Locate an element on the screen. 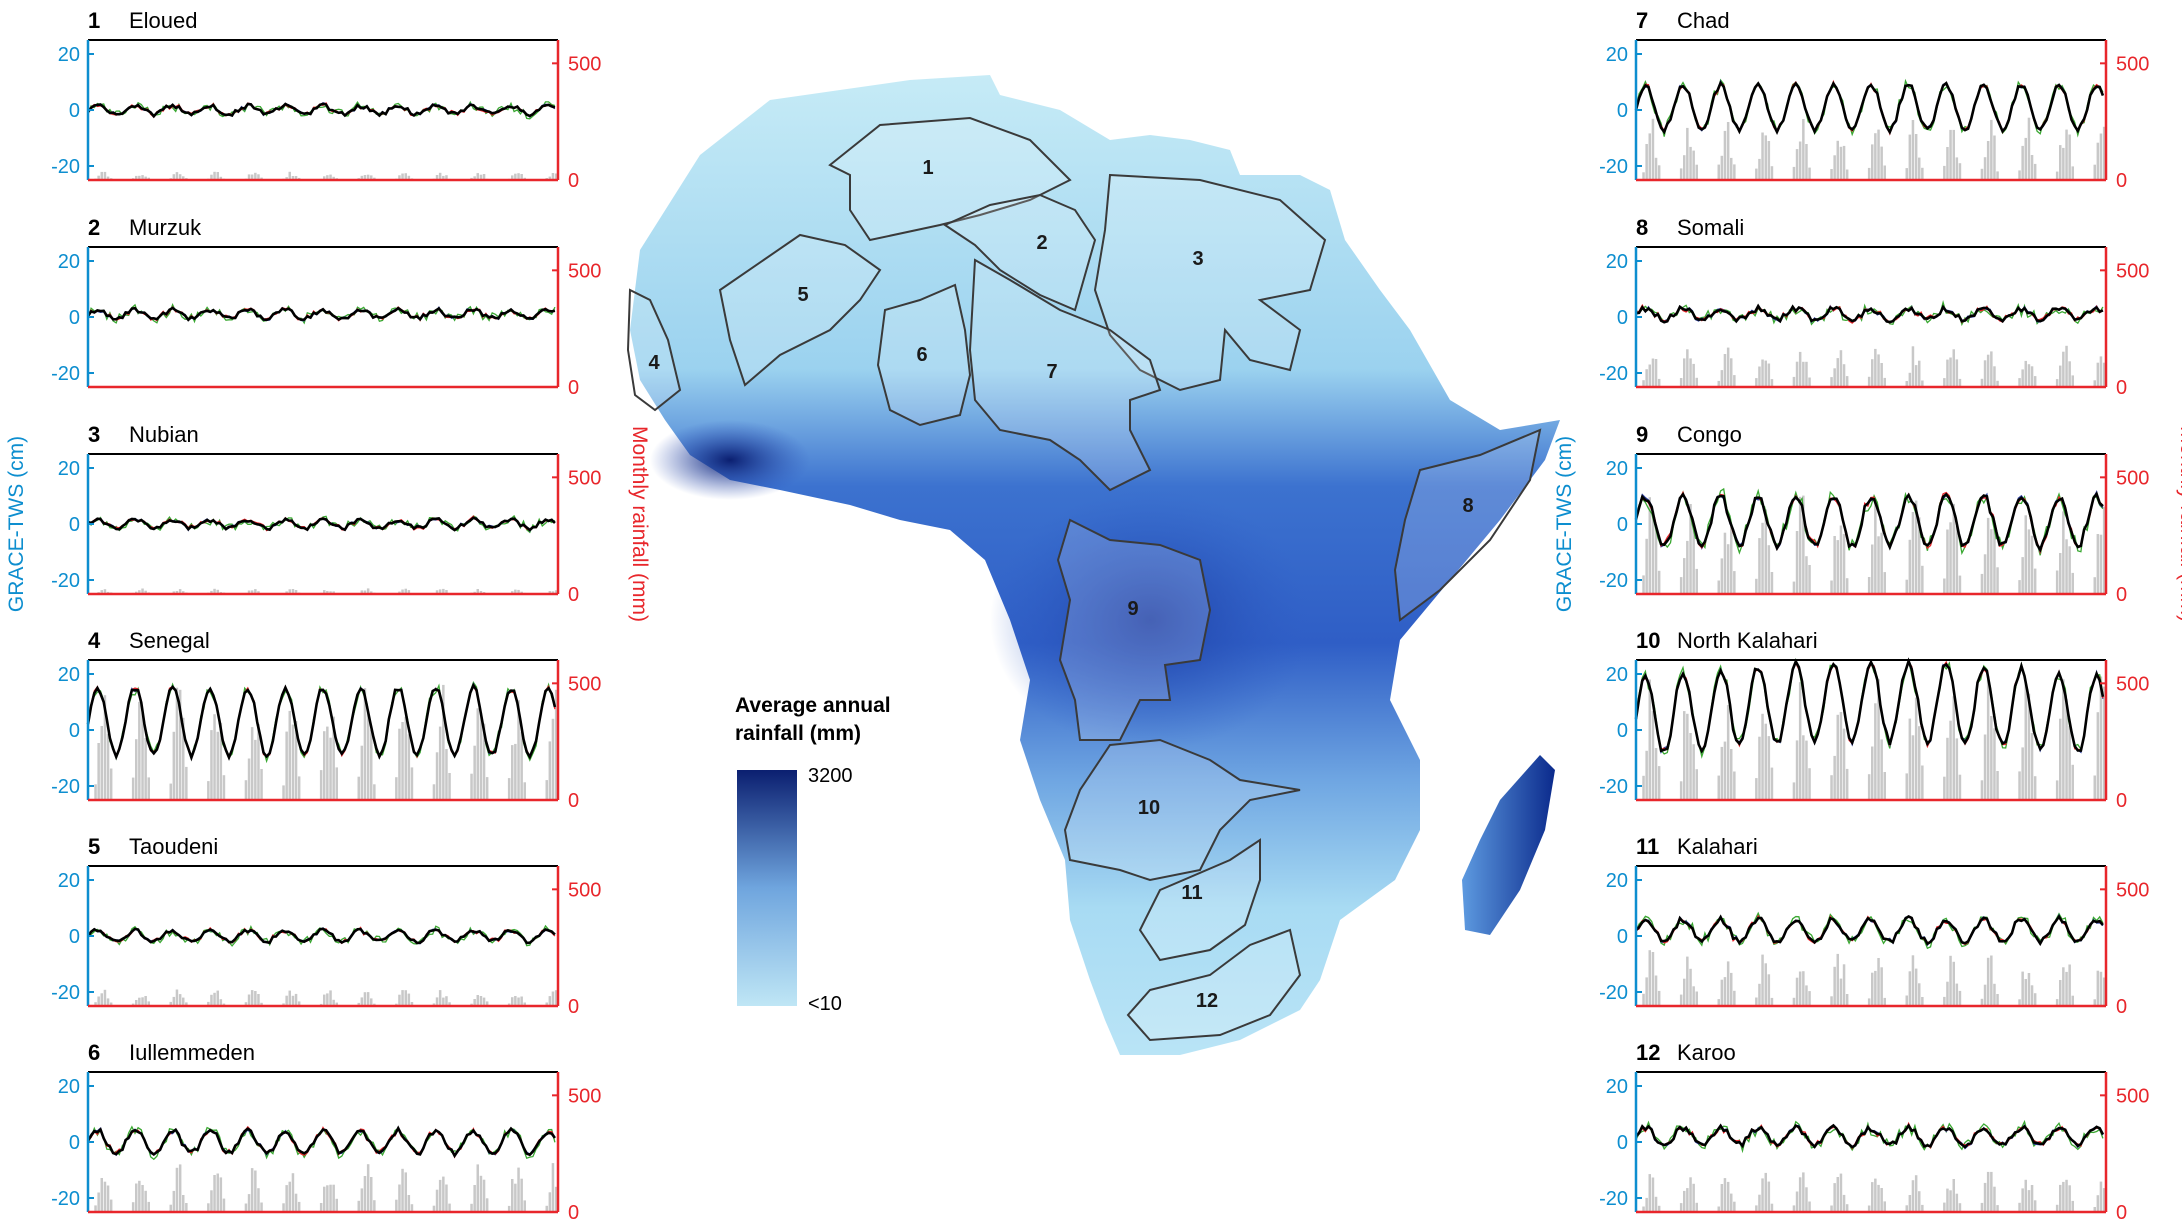  colorbar-max-label: 3200 is located at coordinates (830, 776).